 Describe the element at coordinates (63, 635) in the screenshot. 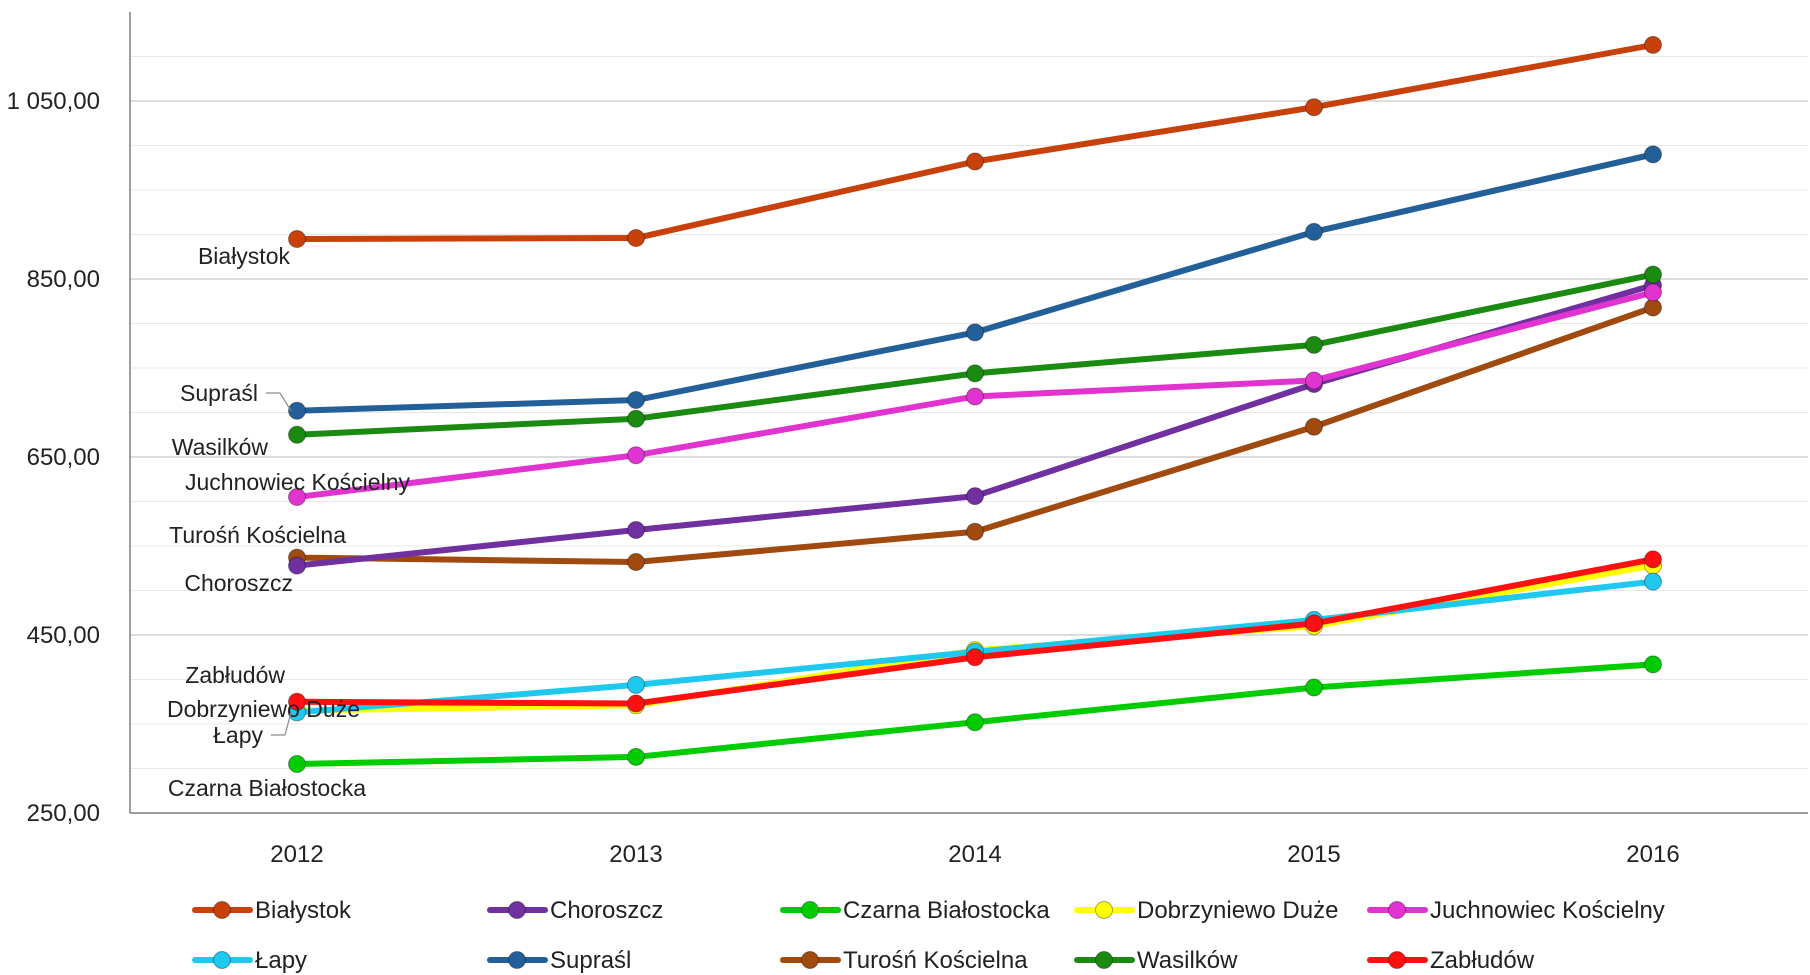

I see `y-tick-label: 450,00` at that location.